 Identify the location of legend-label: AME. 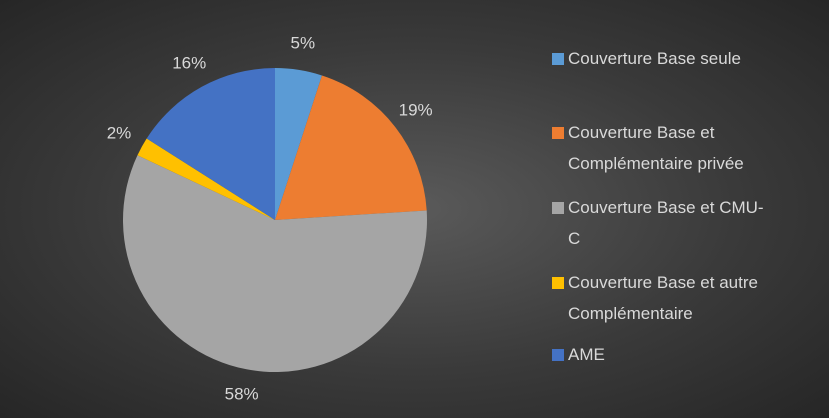
(586, 354).